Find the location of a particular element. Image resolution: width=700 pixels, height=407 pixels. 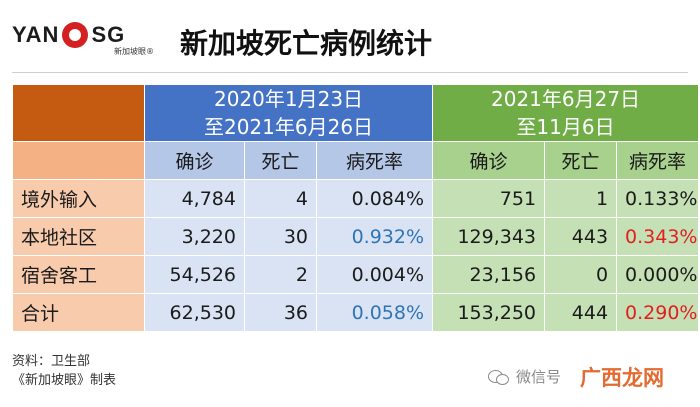

table-cell: 2 is located at coordinates (280, 274).